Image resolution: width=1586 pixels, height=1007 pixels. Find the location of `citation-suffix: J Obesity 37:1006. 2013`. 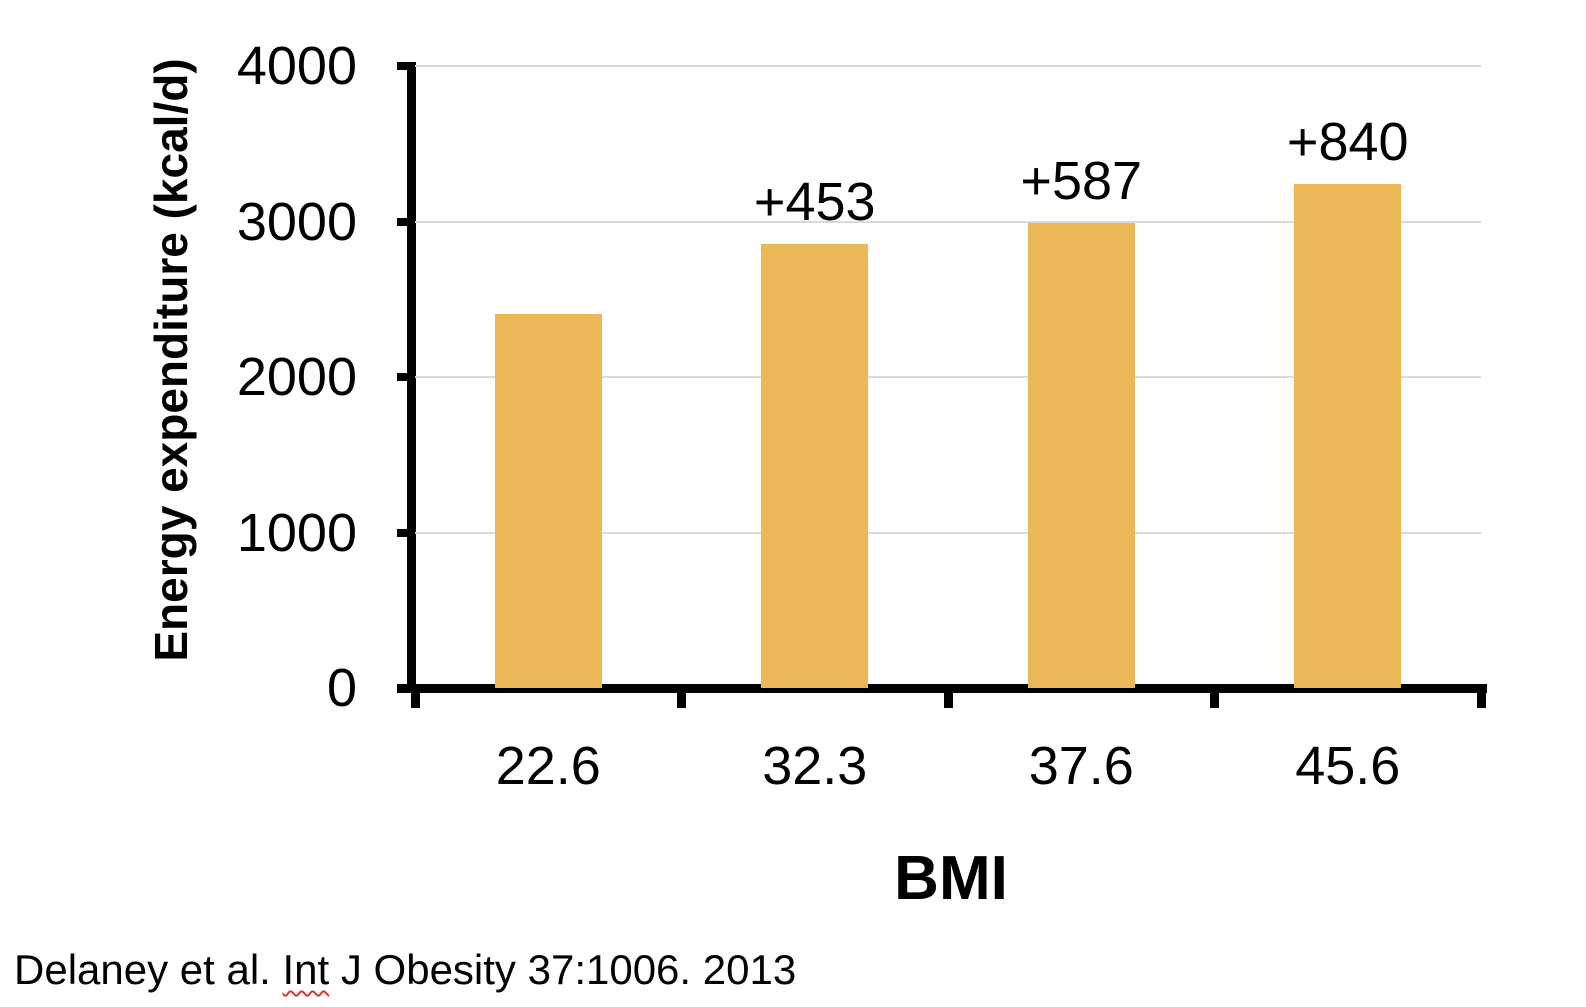

citation-suffix: J Obesity 37:1006. 2013 is located at coordinates (563, 969).